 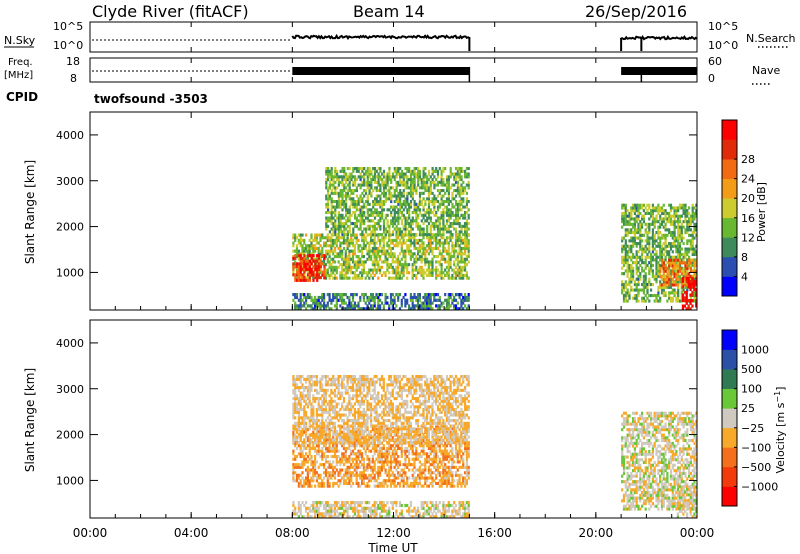 I want to click on colorbar-tick-label: 28, so click(x=748, y=159).